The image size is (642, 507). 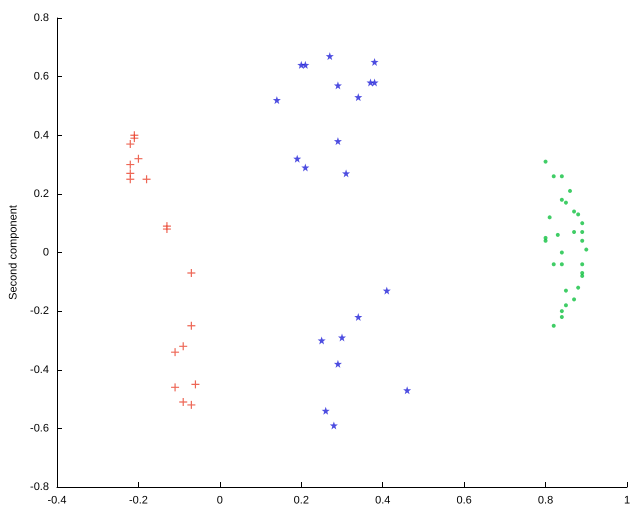 What do you see at coordinates (138, 500) in the screenshot?
I see `x-tick-label: -0.2` at bounding box center [138, 500].